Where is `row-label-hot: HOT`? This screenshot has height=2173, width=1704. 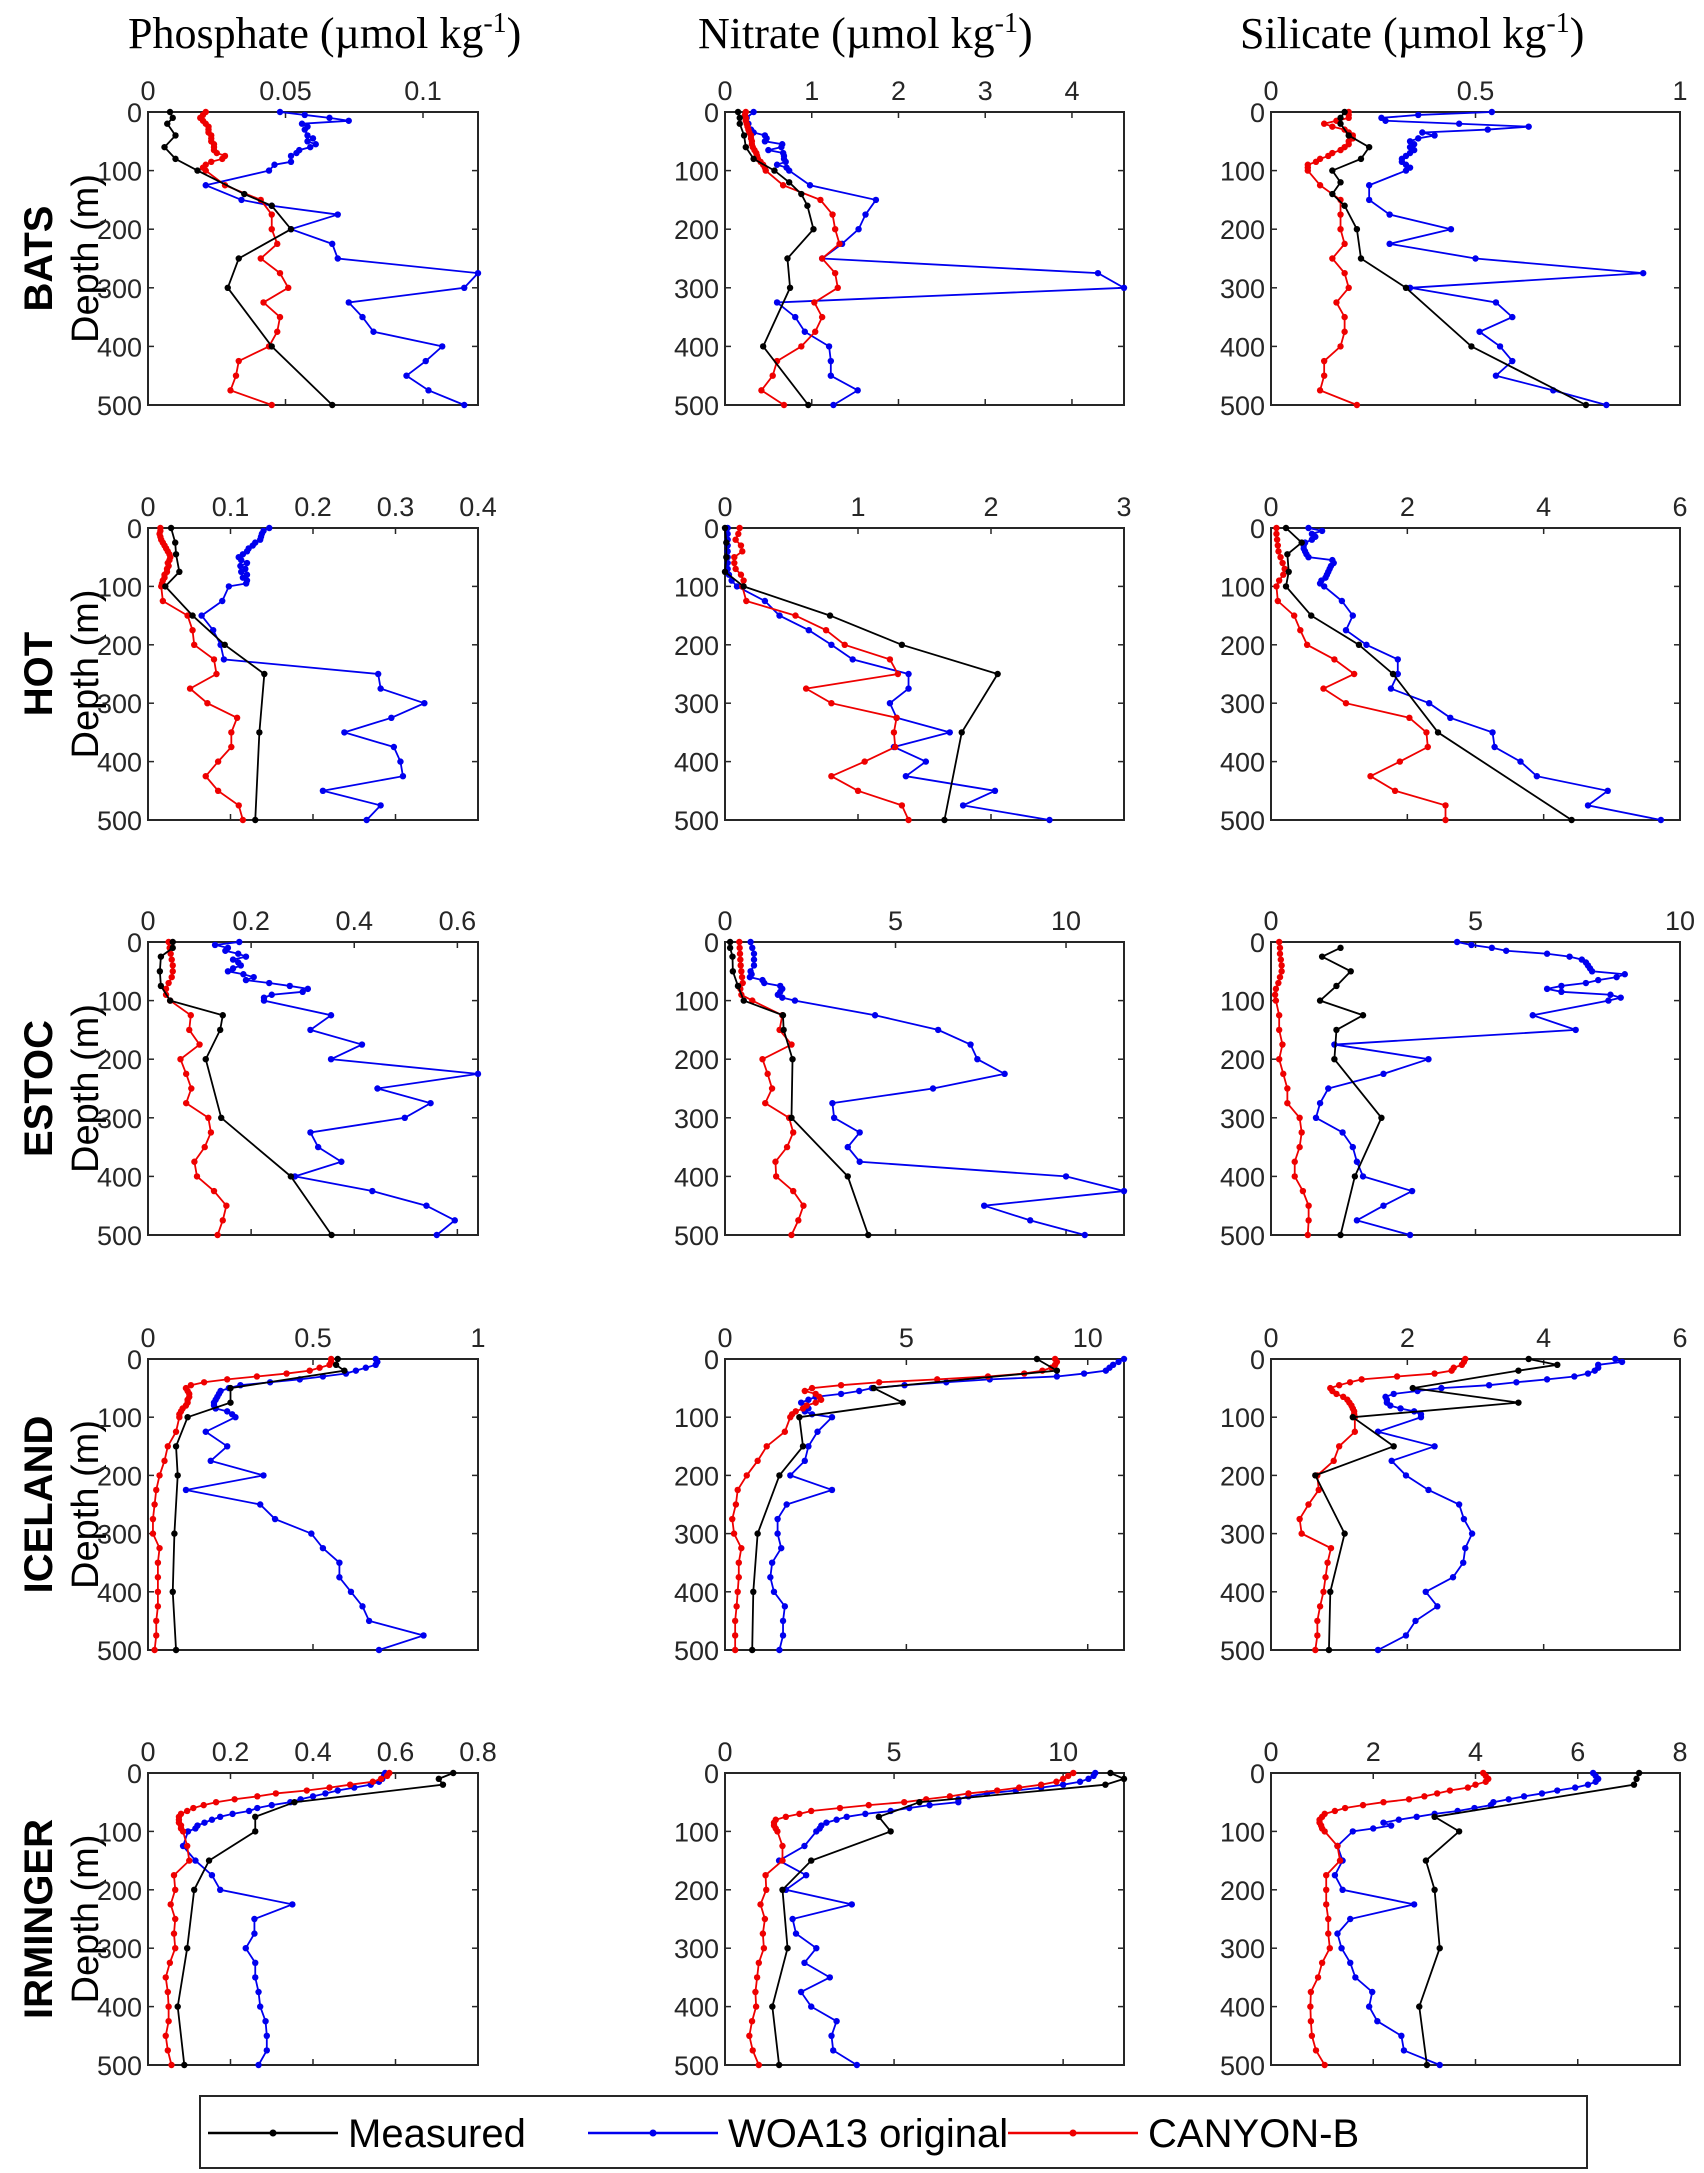 row-label-hot: HOT is located at coordinates (39, 674).